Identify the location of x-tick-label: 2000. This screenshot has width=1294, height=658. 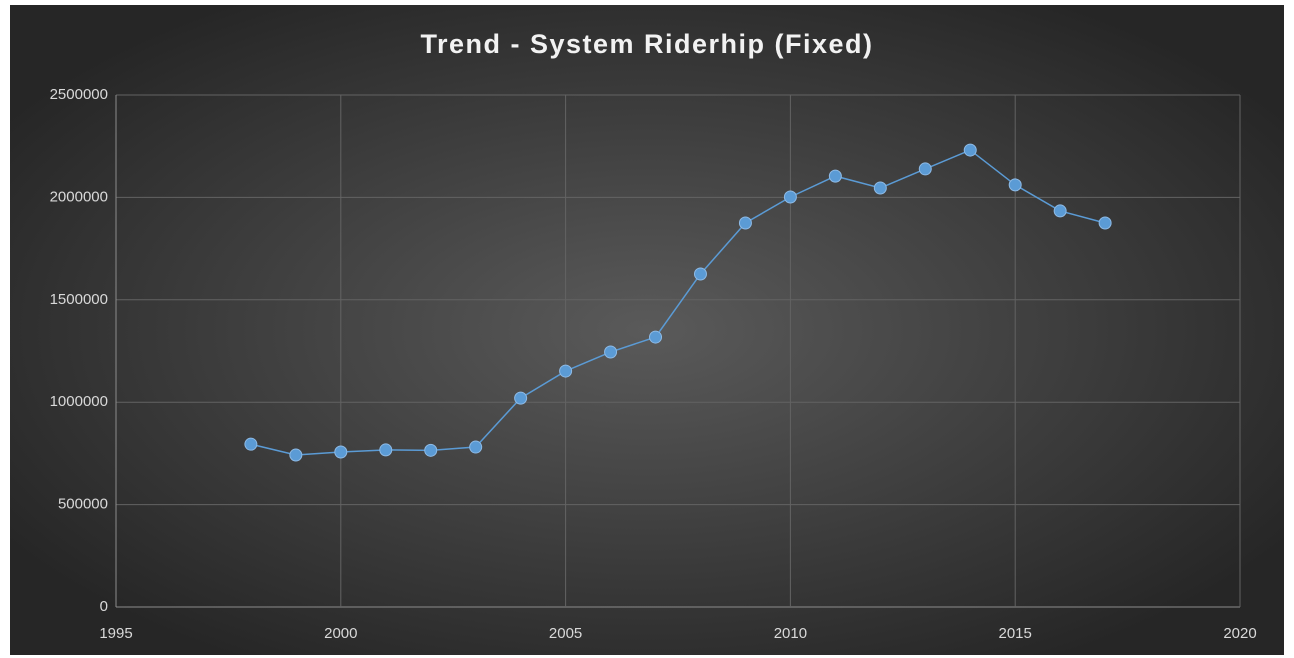
(340, 633).